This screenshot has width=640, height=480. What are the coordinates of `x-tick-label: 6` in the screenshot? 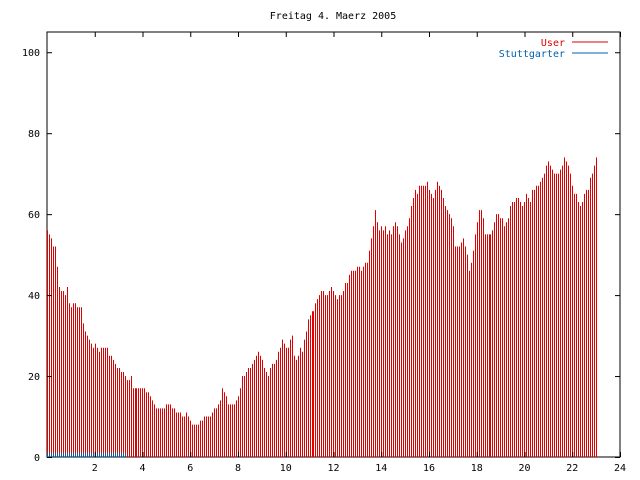 It's located at (190, 468).